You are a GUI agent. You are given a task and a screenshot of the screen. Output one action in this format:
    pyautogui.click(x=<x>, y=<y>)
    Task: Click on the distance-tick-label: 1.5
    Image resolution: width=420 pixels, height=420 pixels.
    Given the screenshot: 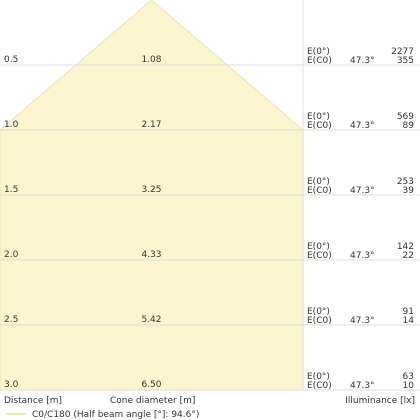 What is the action you would take?
    pyautogui.click(x=11, y=190)
    